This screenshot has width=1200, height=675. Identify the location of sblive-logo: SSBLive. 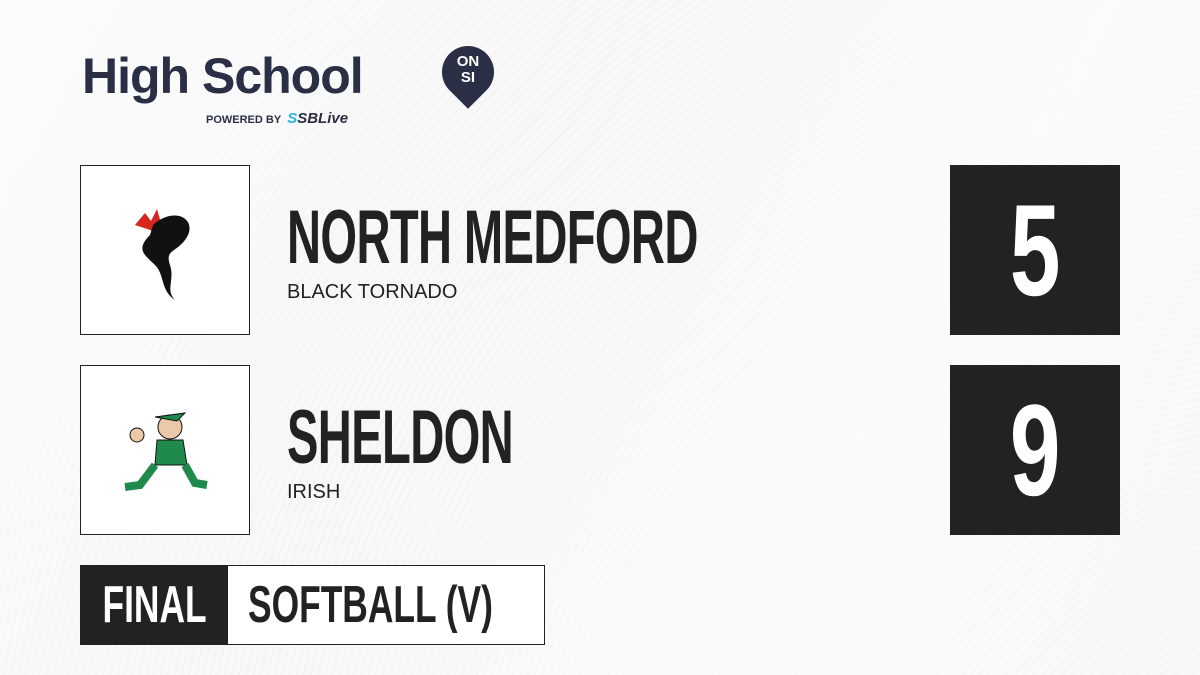
(317, 118).